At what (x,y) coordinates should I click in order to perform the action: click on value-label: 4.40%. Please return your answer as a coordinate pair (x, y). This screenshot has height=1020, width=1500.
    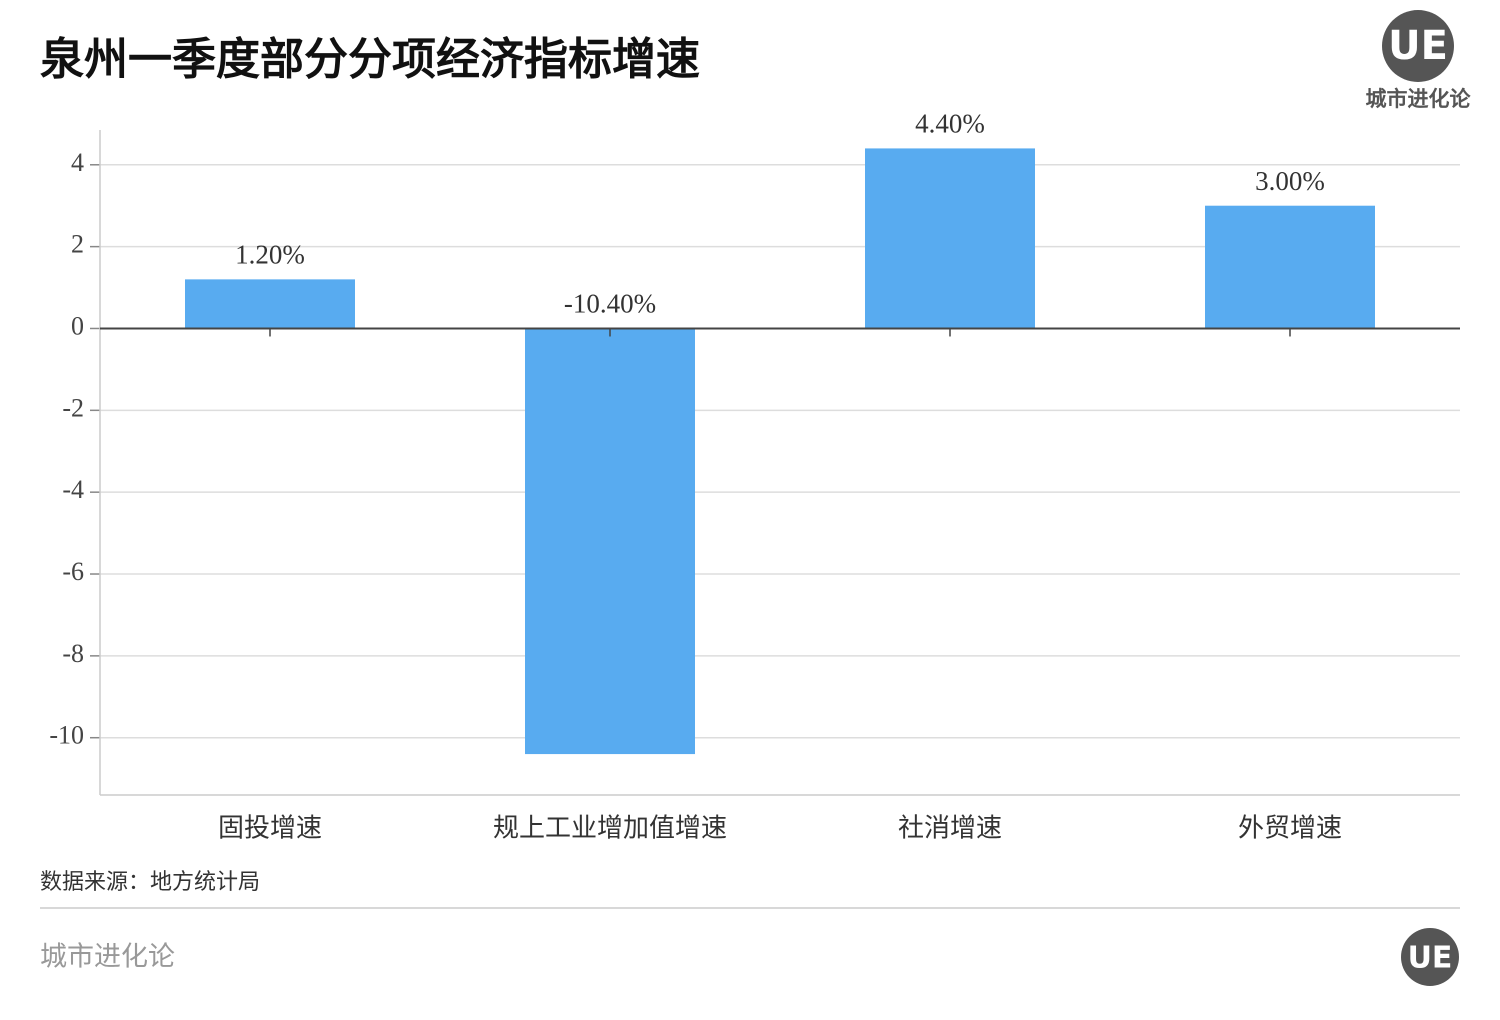
    Looking at the image, I should click on (950, 124).